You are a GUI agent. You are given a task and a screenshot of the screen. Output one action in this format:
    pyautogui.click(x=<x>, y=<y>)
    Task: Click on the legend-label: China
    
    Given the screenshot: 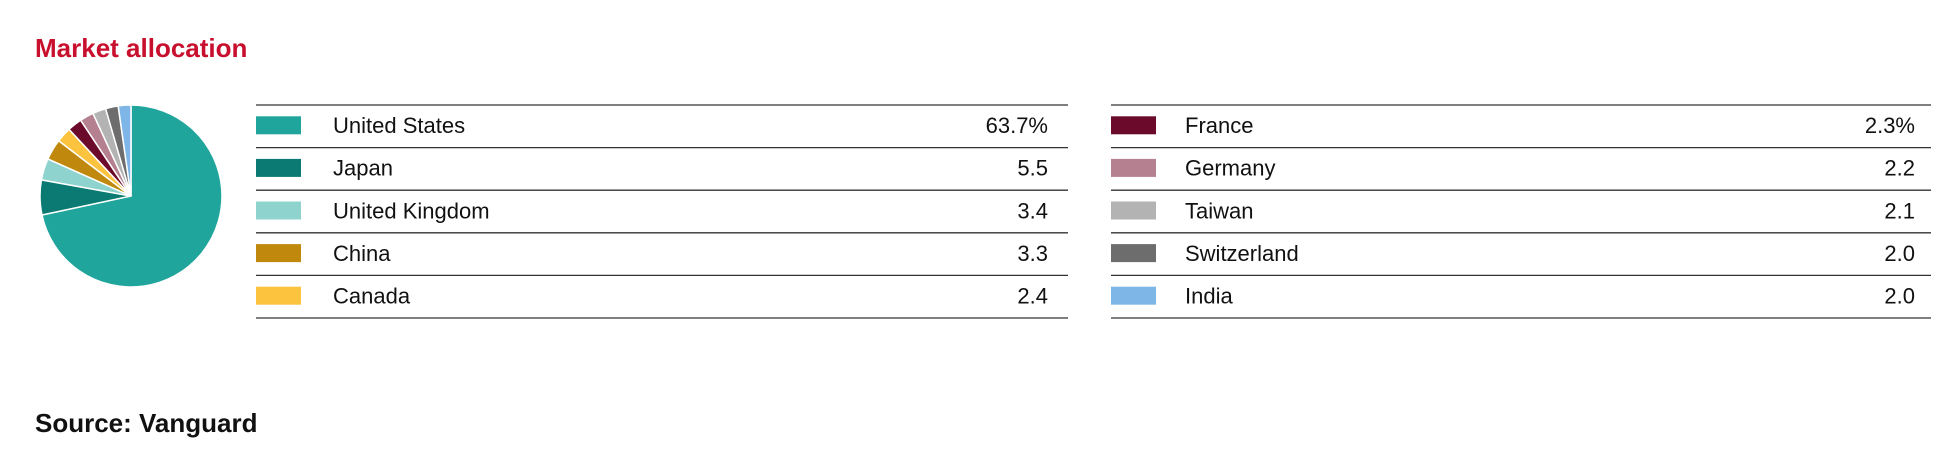 What is the action you would take?
    pyautogui.click(x=362, y=253)
    